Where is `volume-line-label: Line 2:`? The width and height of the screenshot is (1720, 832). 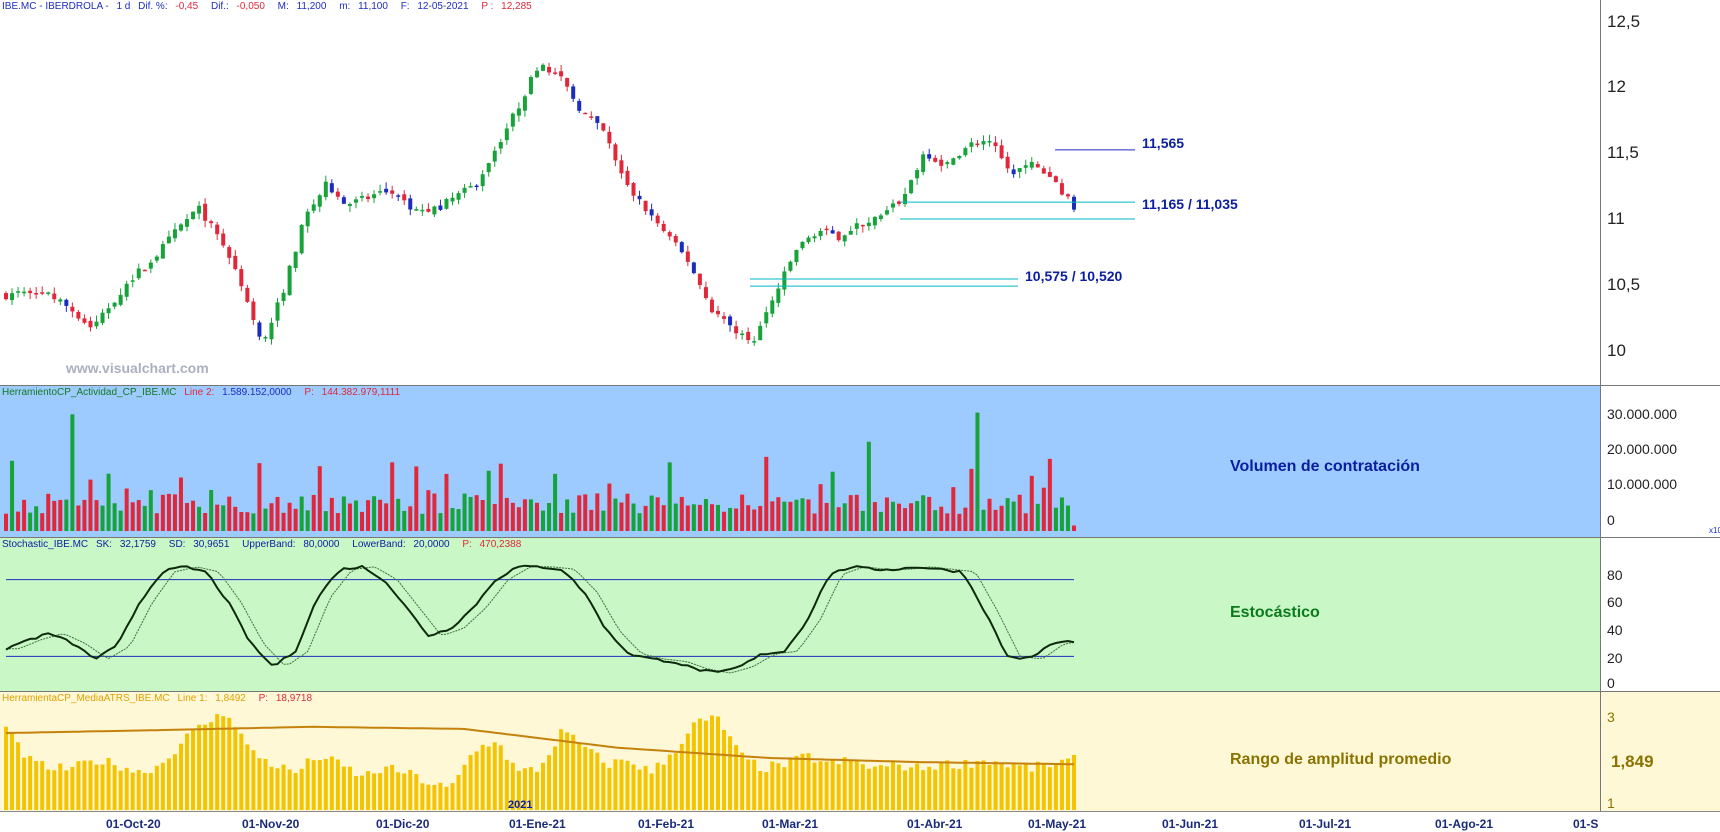 volume-line-label: Line 2: is located at coordinates (199, 392).